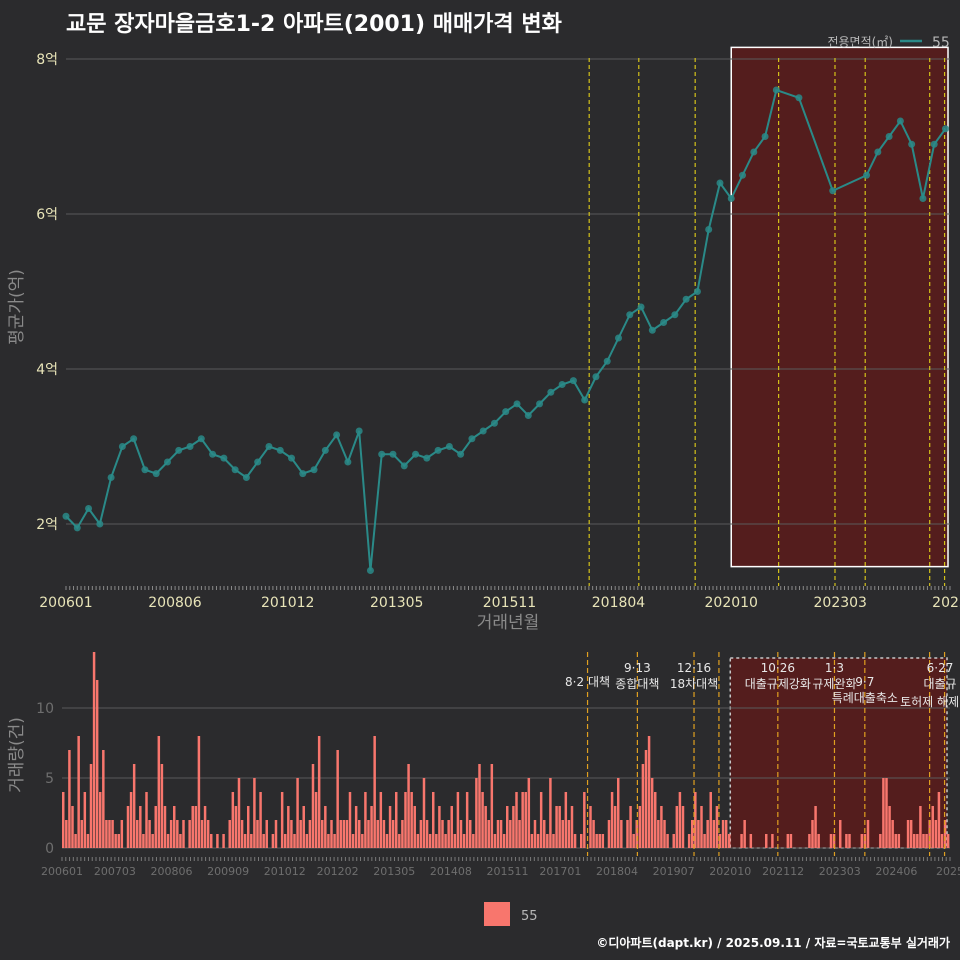 This screenshot has height=960, width=960. I want to click on x-tick-label: 202010, so click(730, 871).